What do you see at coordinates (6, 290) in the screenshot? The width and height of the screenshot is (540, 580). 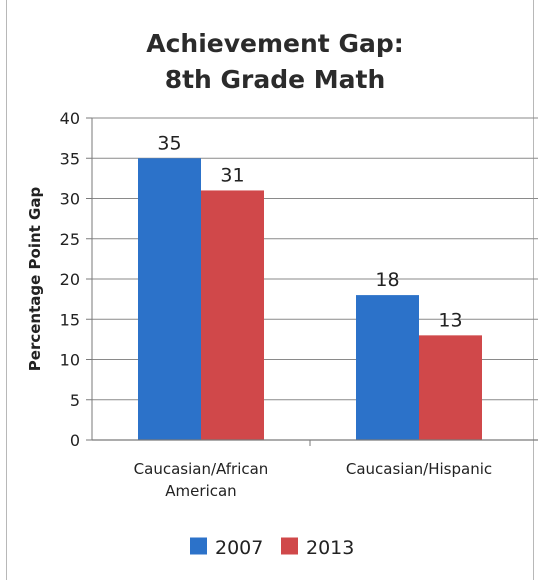 I see `left-border` at bounding box center [6, 290].